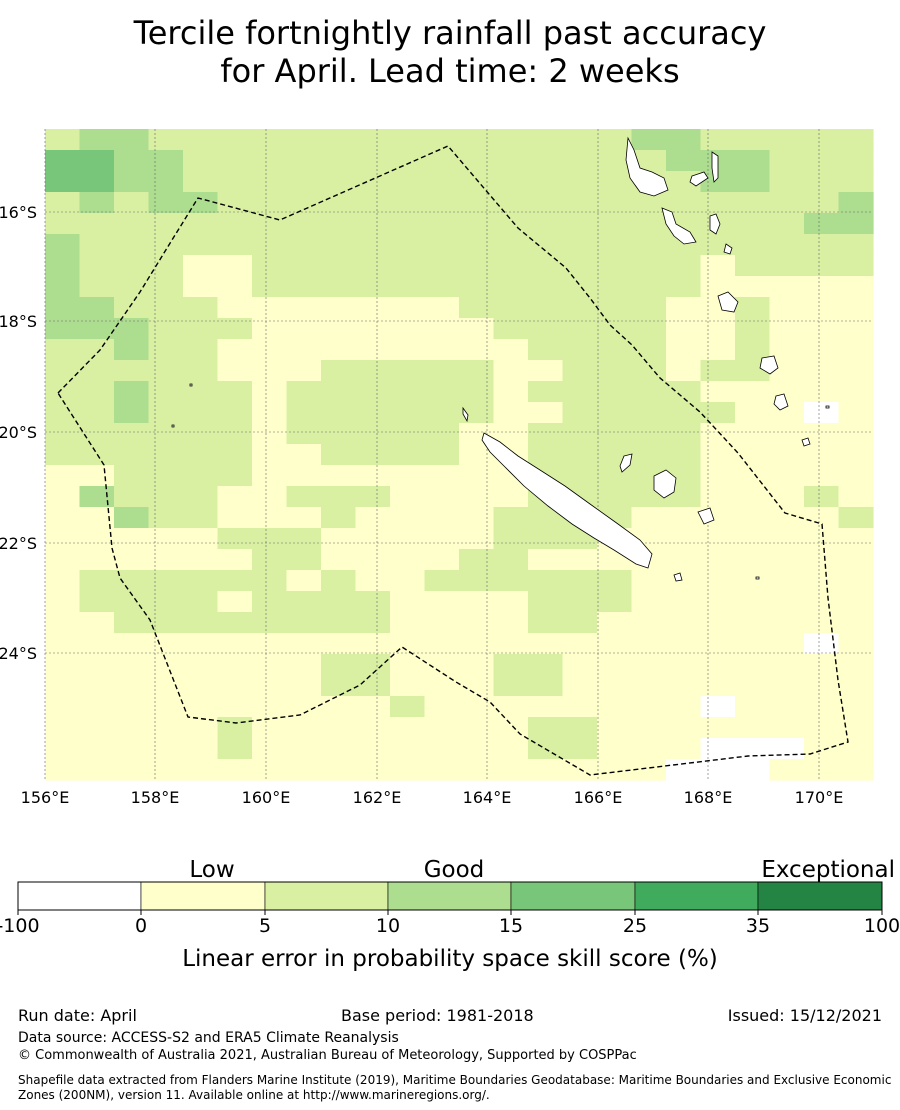  I want to click on longitude-label: 166°E, so click(598, 797).